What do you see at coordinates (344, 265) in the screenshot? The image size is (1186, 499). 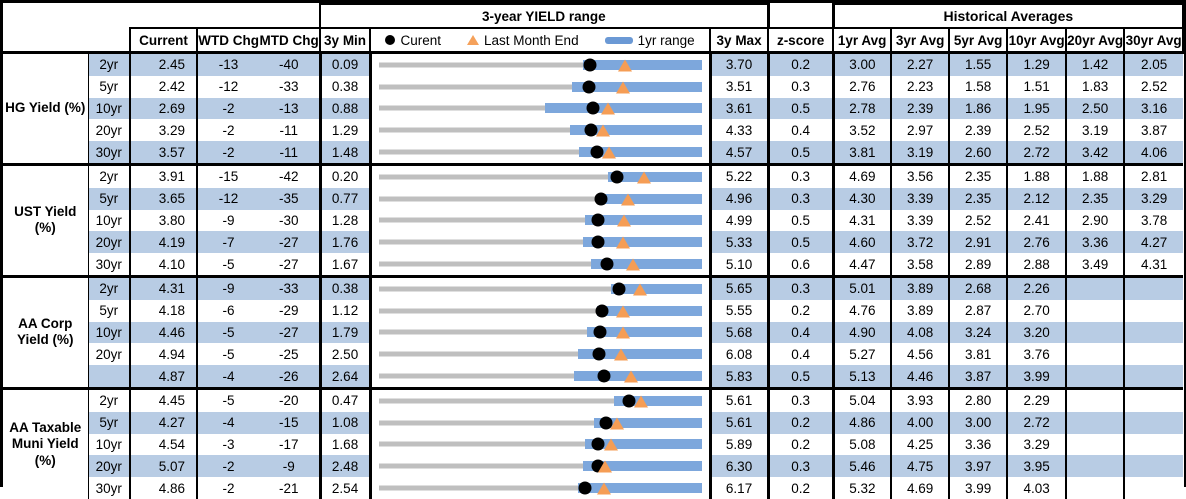 I see `3y-min-cell: 1.67` at bounding box center [344, 265].